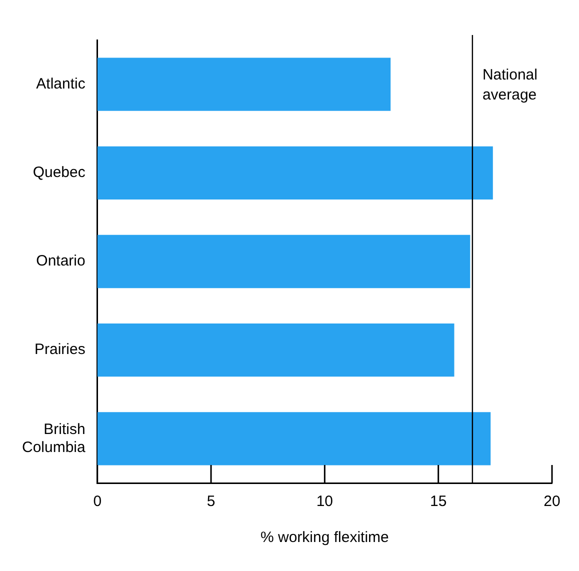 Image resolution: width=579 pixels, height=571 pixels. What do you see at coordinates (61, 83) in the screenshot?
I see `y-tick-label: Atlantic` at bounding box center [61, 83].